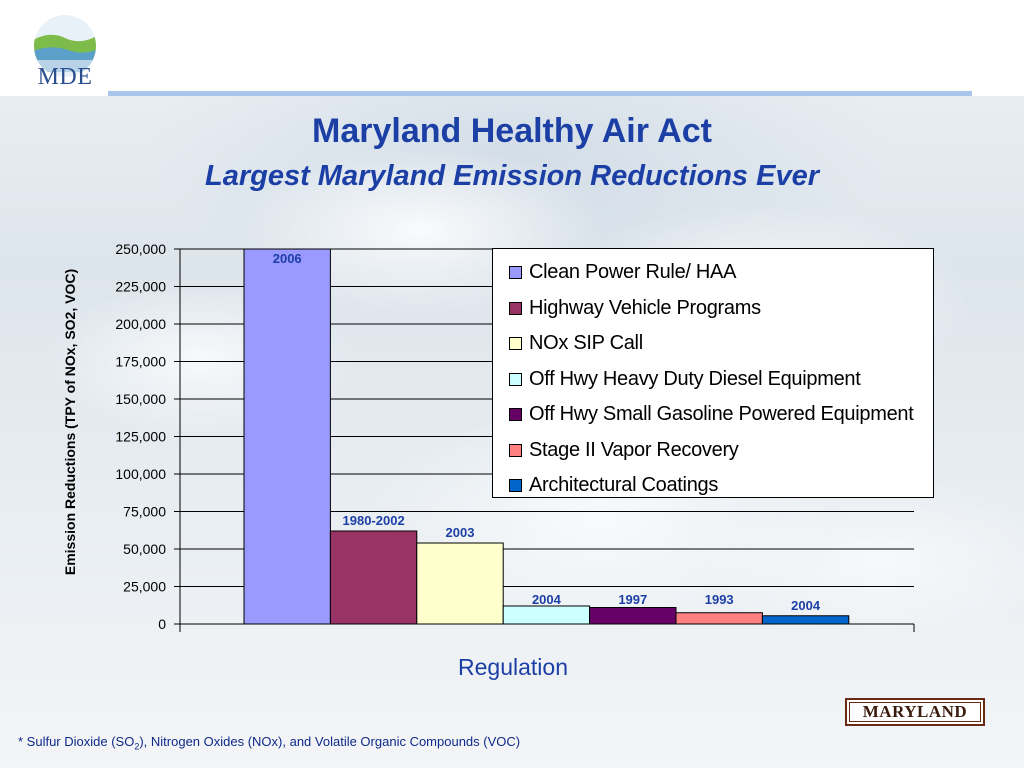 This screenshot has height=768, width=1024. What do you see at coordinates (144, 587) in the screenshot?
I see `y-tick-label: 25,000` at bounding box center [144, 587].